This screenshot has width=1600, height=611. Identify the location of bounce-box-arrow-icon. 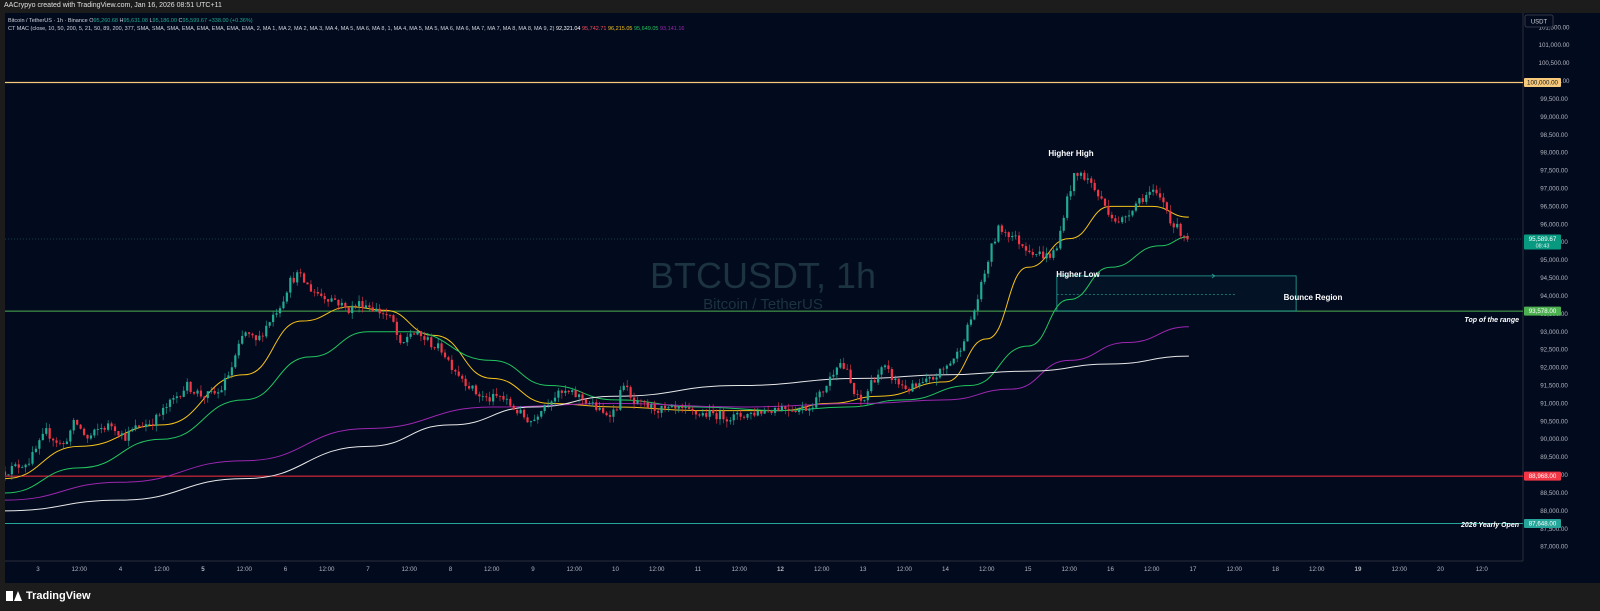
(1213, 276).